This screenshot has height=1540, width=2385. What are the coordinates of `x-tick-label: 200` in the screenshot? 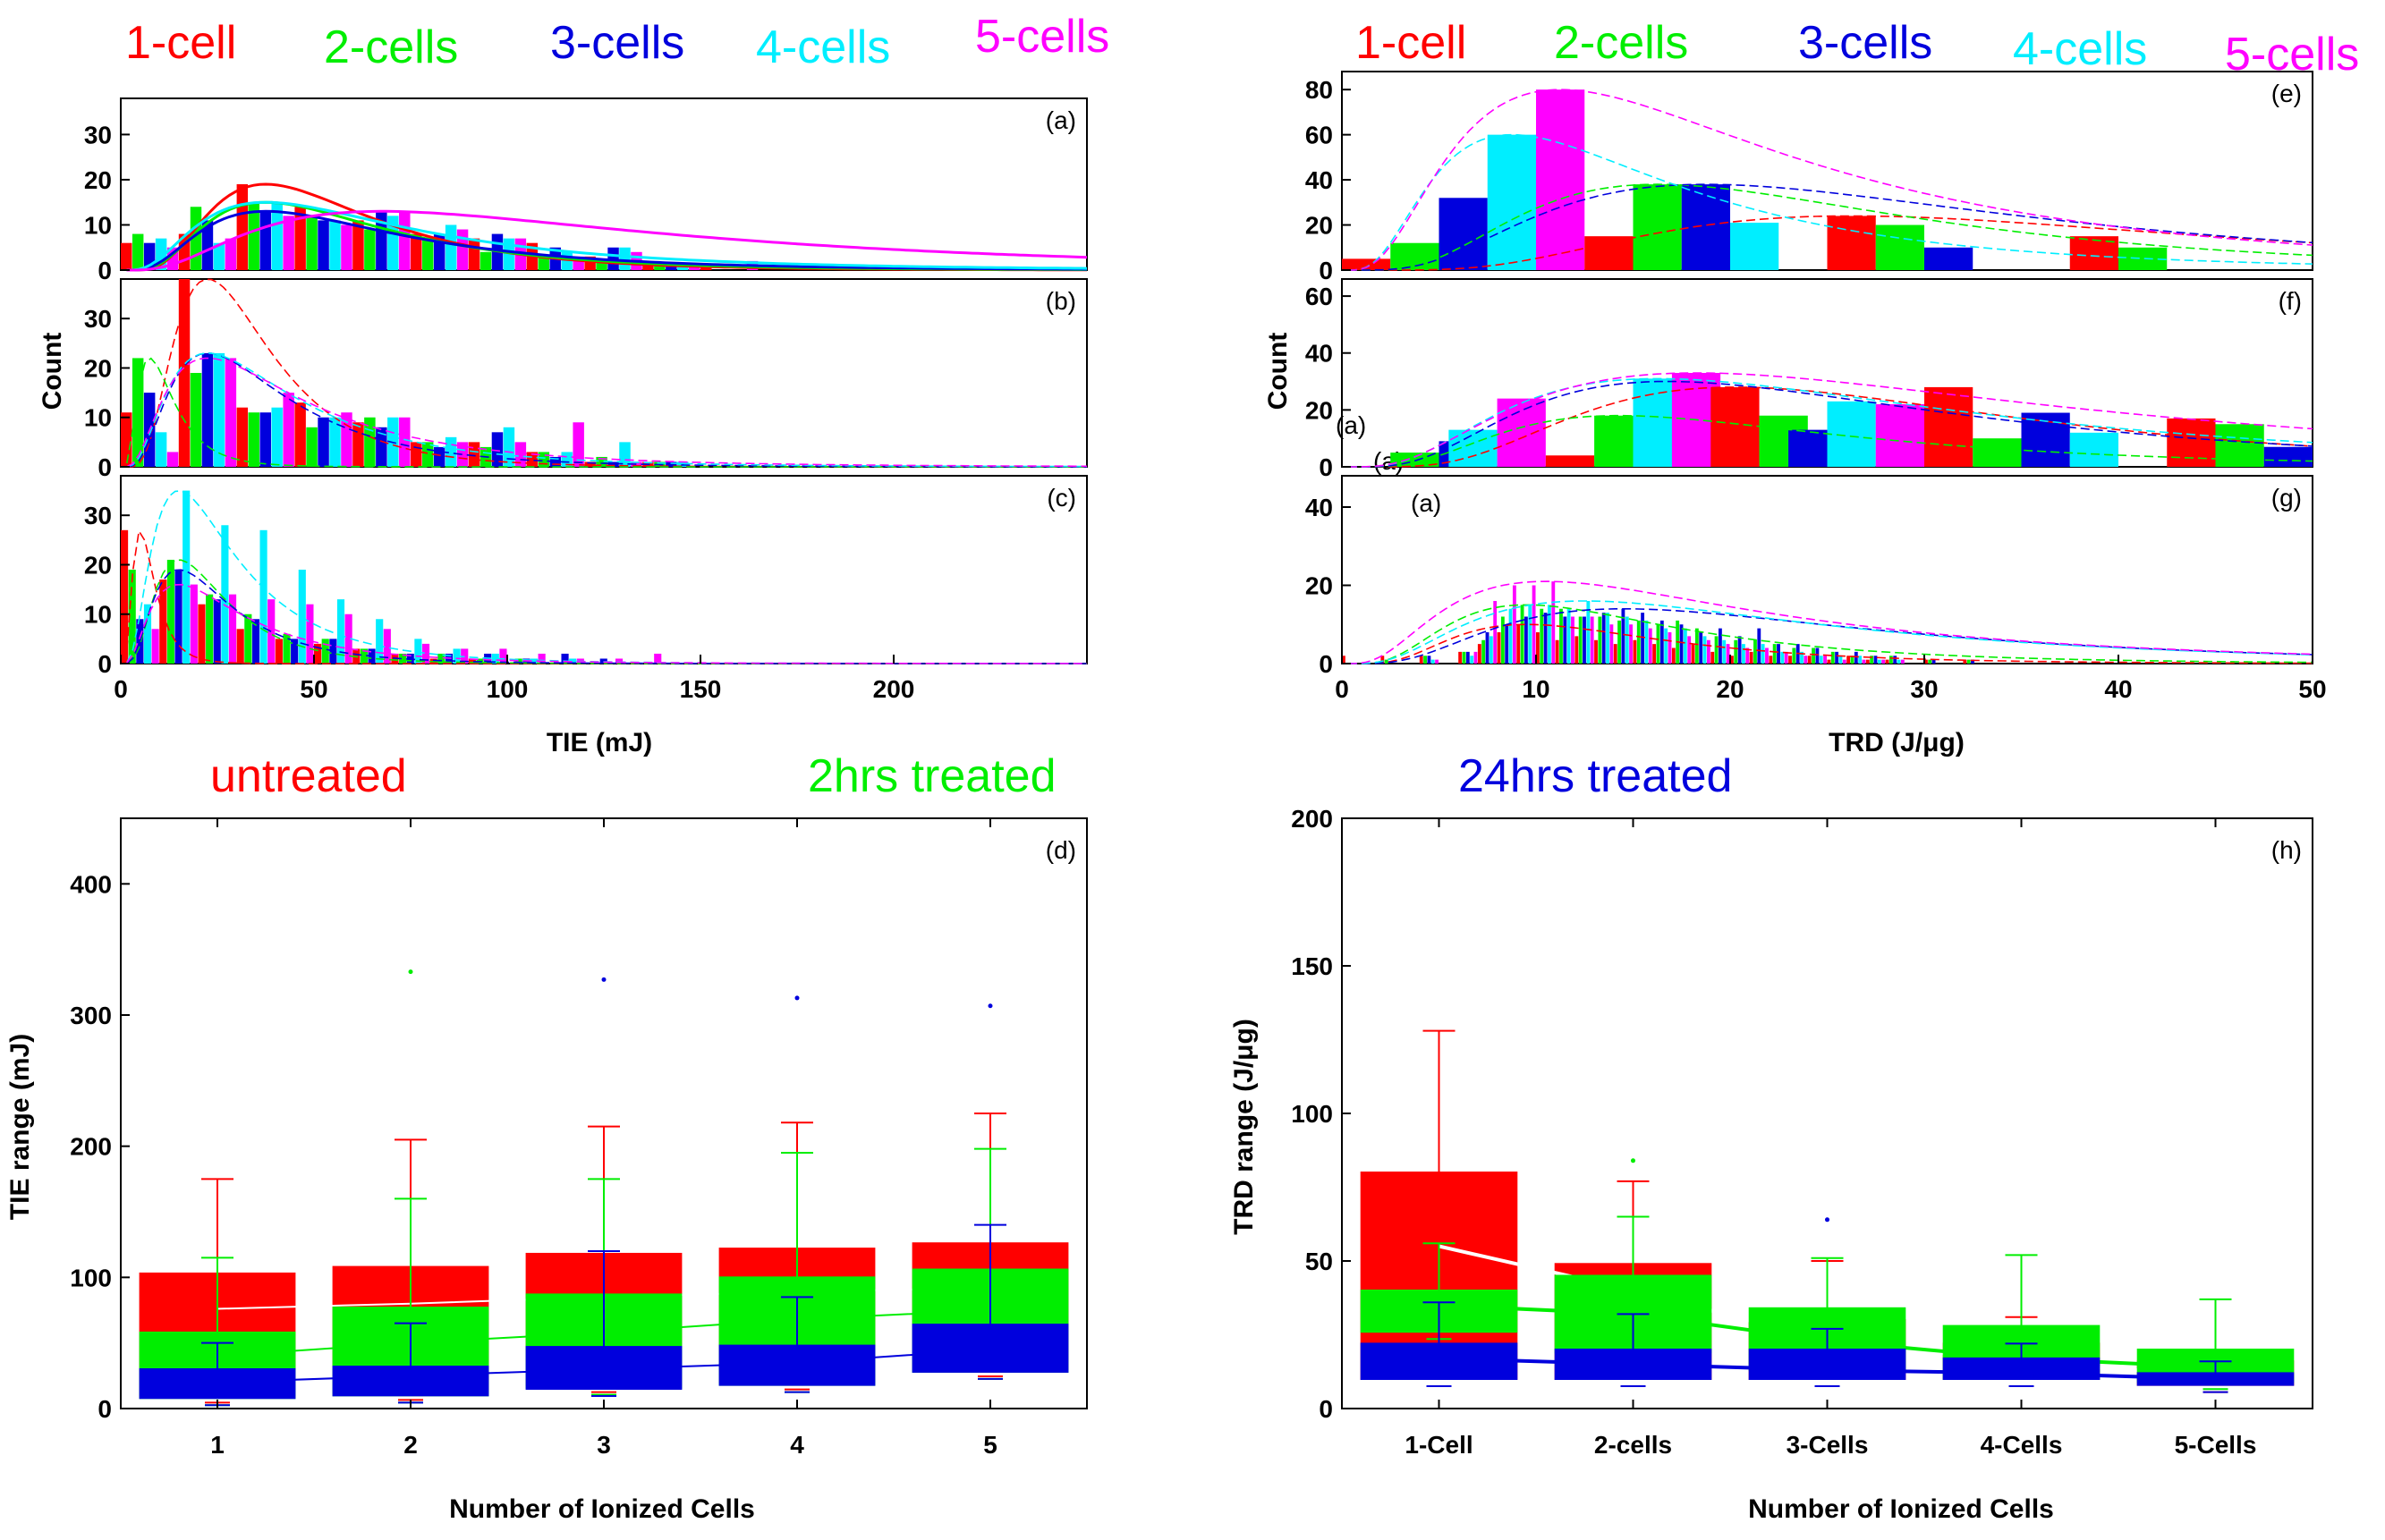 It's located at (894, 689).